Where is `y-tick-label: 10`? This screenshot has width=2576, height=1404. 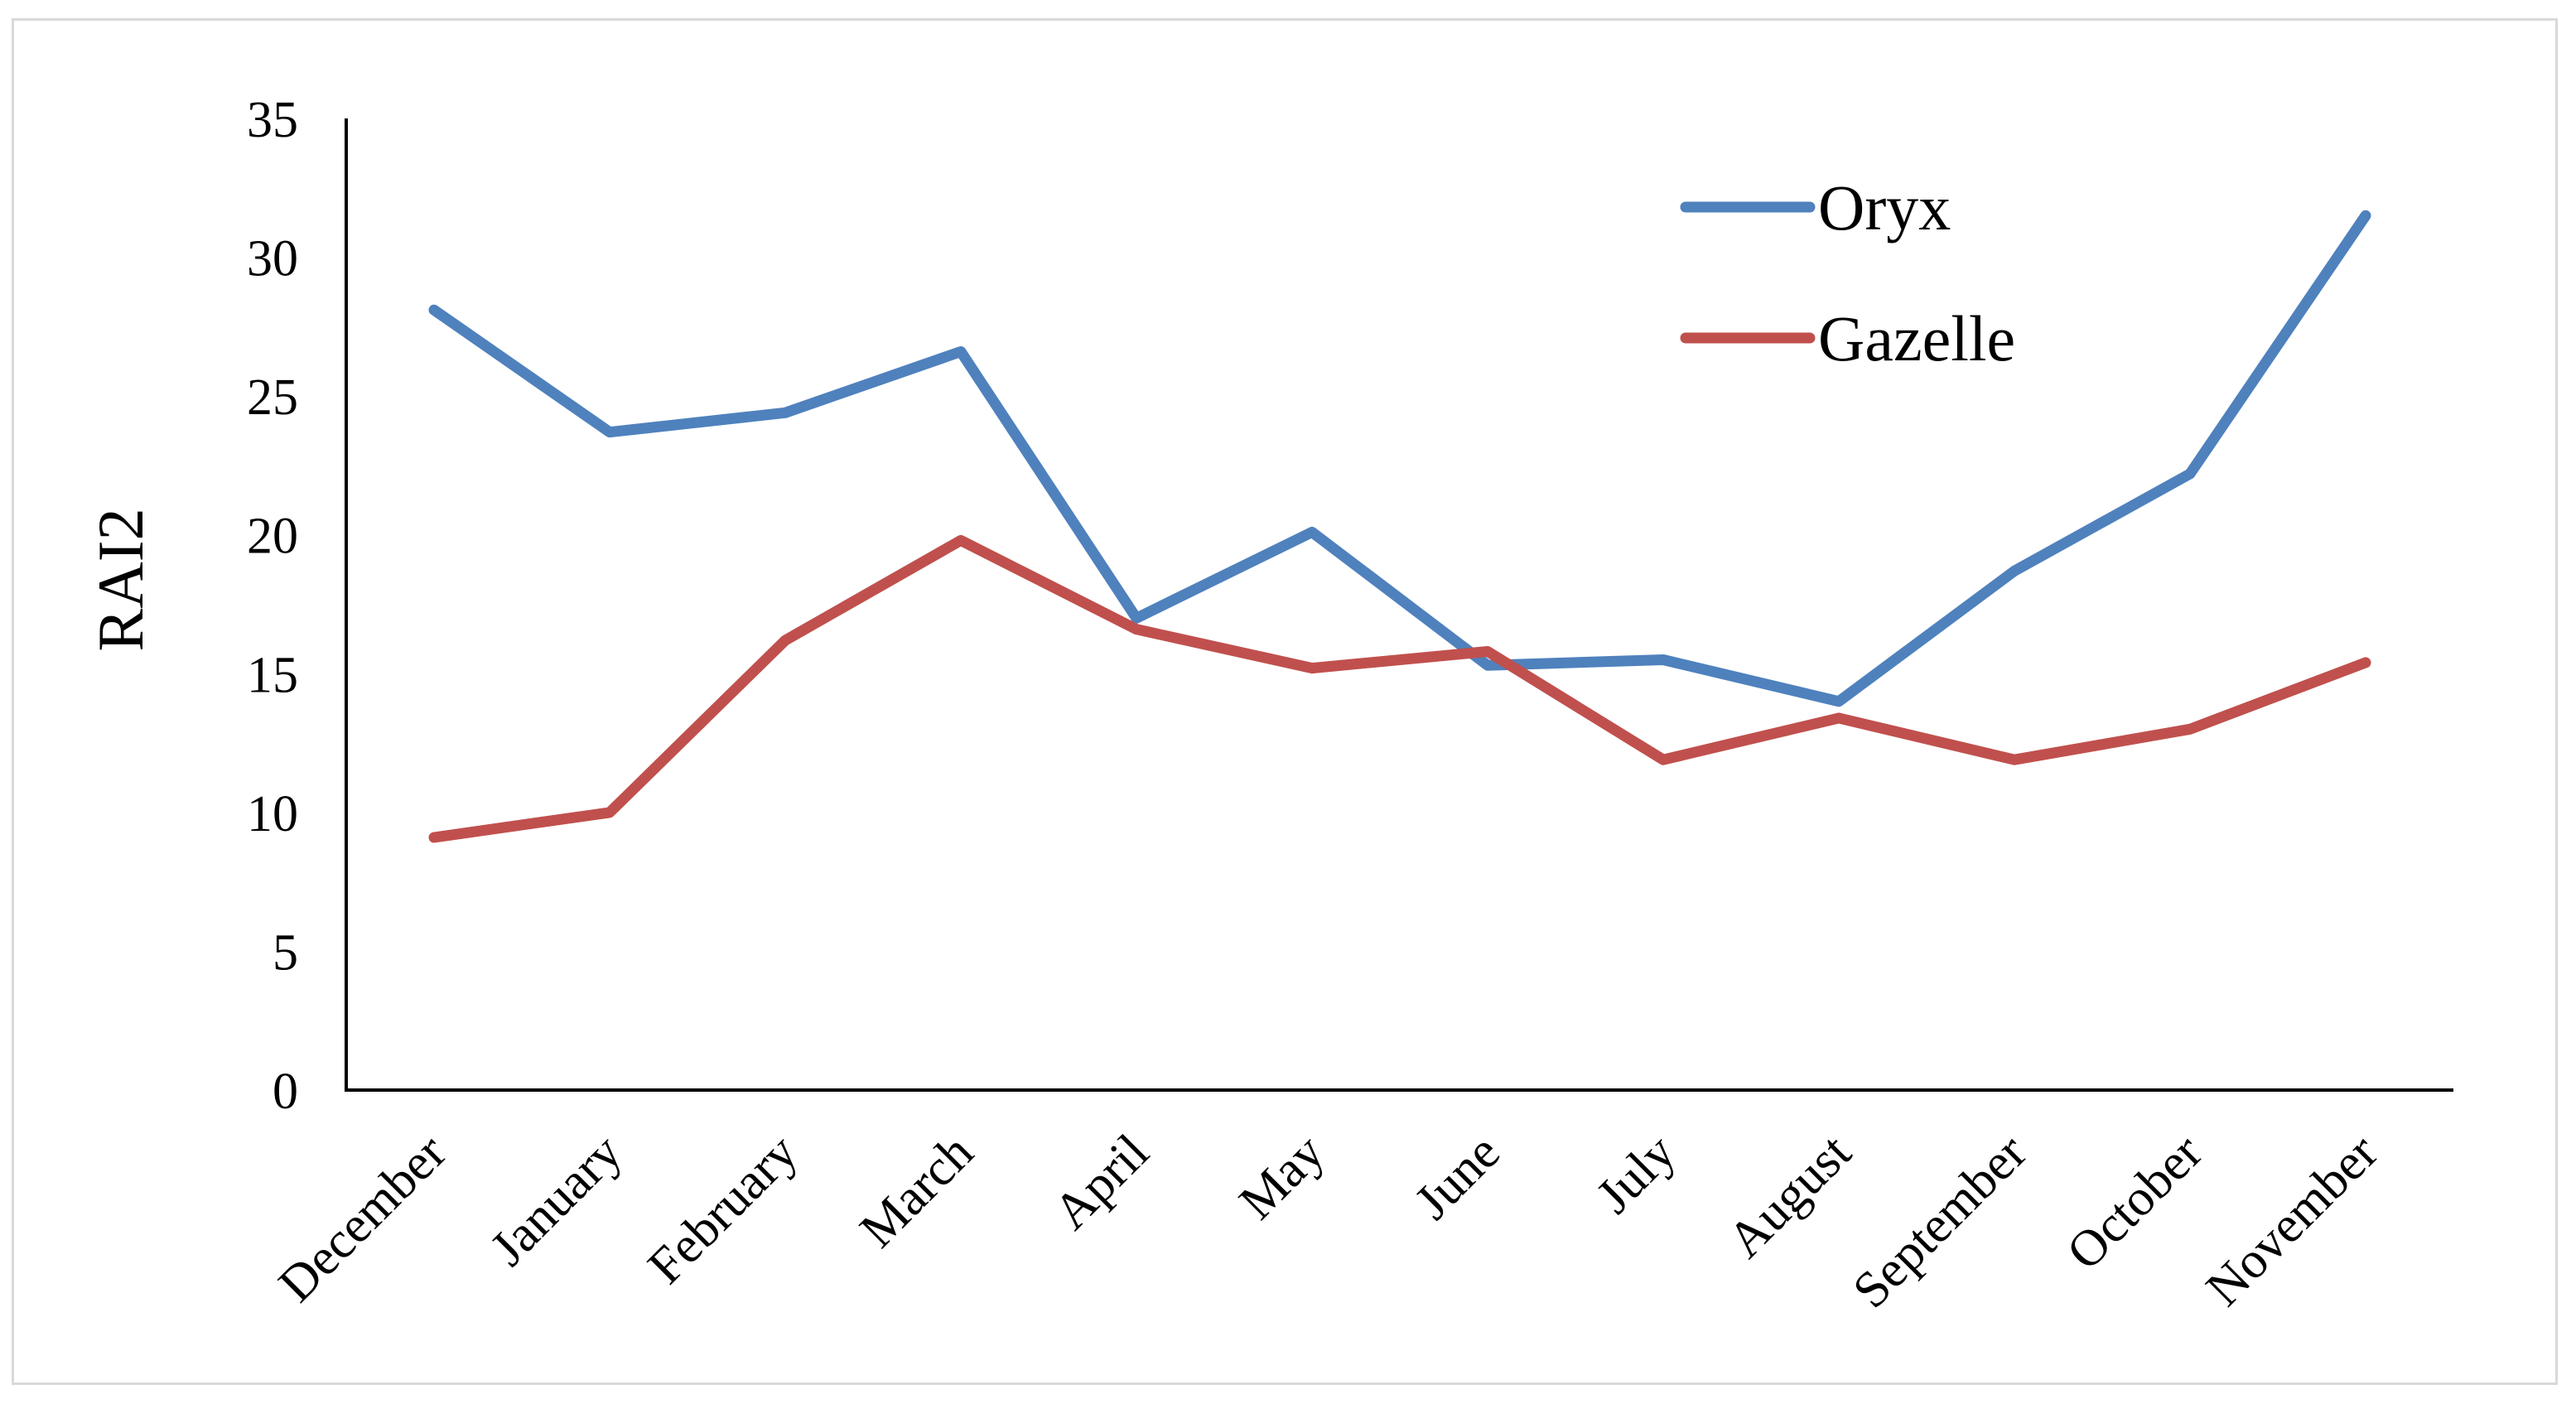 y-tick-label: 10 is located at coordinates (272, 814).